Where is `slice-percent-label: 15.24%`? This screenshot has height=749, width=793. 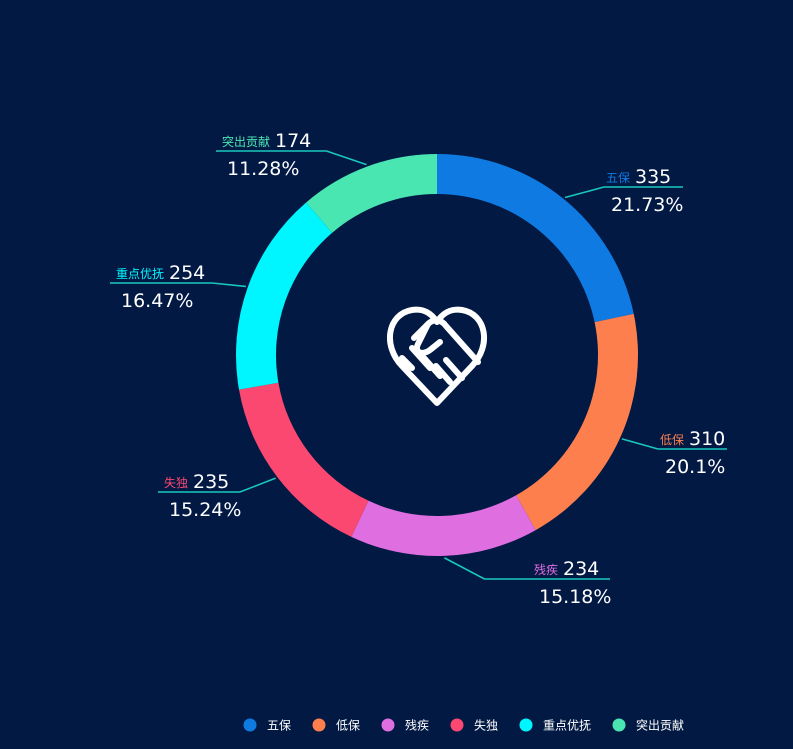
slice-percent-label: 15.24% is located at coordinates (205, 510).